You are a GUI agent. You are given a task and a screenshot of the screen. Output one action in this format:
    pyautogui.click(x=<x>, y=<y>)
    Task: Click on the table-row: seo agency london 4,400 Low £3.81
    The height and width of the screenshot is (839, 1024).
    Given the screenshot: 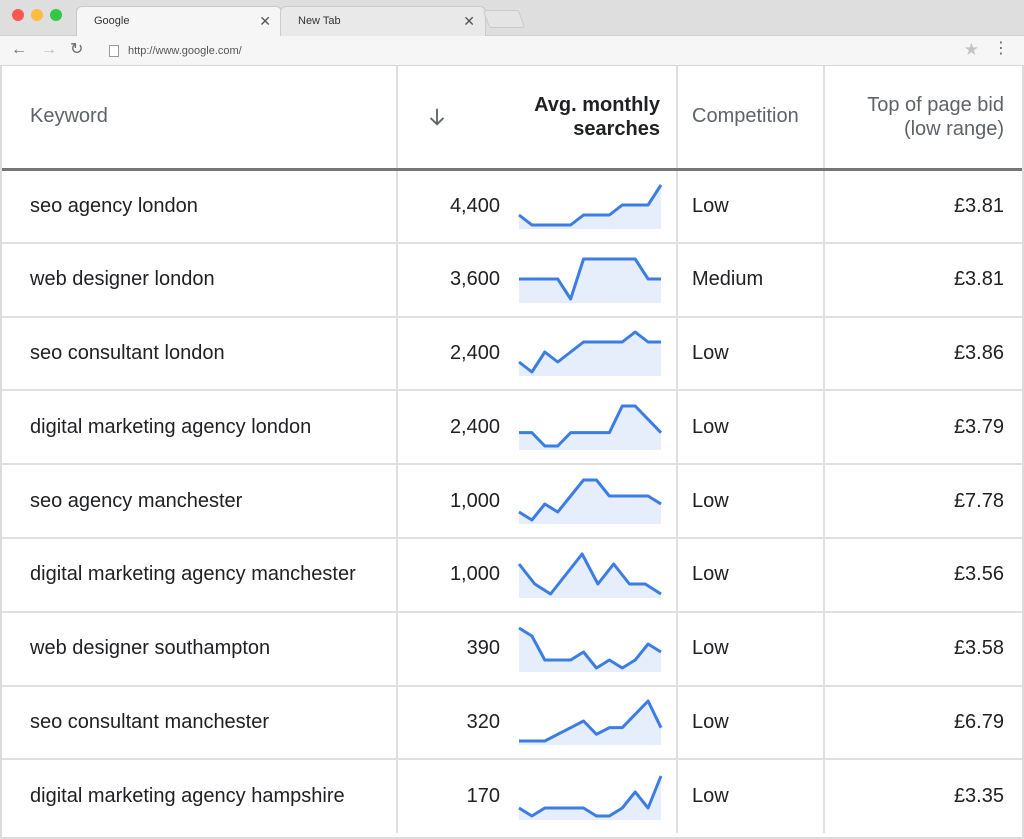 What is the action you would take?
    pyautogui.click(x=512, y=206)
    